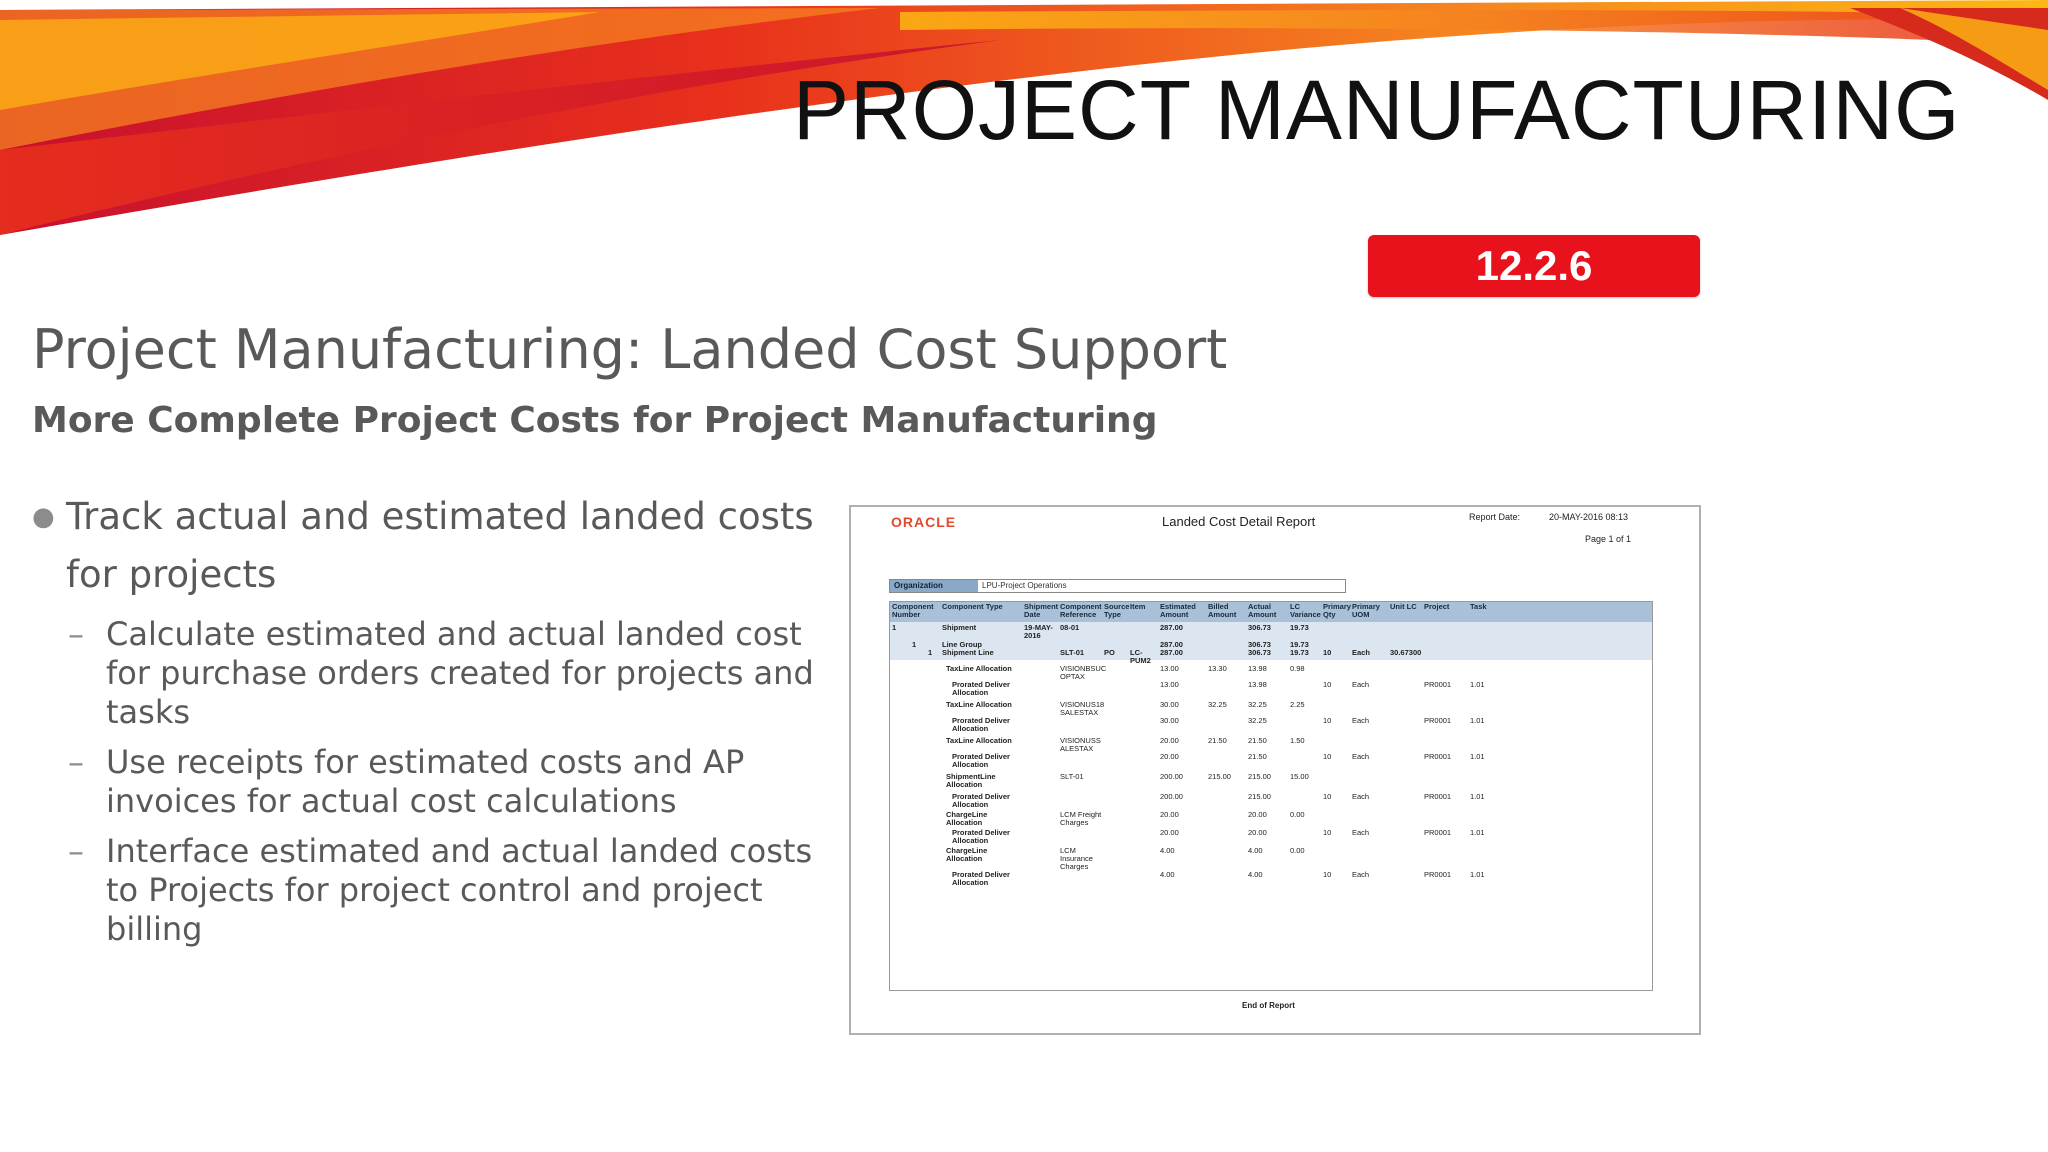 The image size is (2048, 1152). I want to click on report-cell: 30.00, so click(1169, 720).